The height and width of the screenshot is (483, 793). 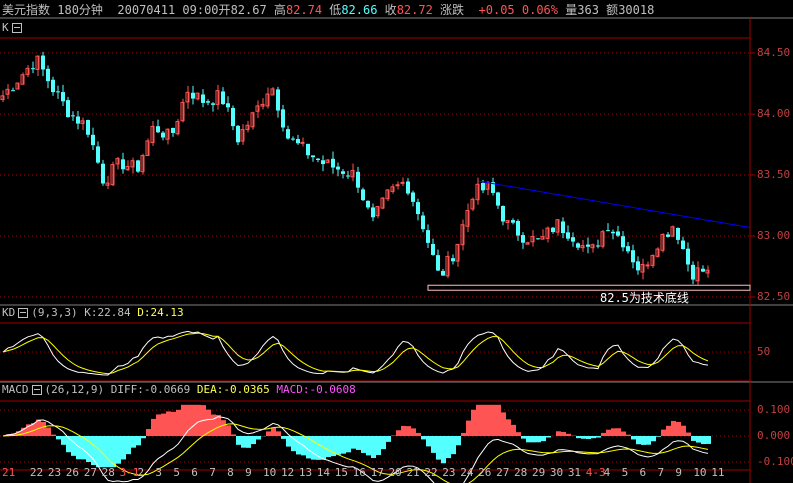 I want to click on date-label: 8, so click(x=230, y=472).